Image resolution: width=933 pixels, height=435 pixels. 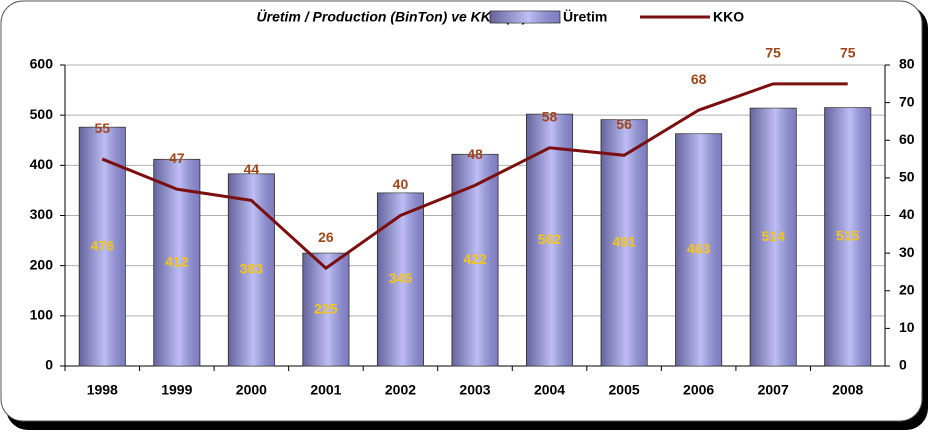 I want to click on y2-tick-label: 80, so click(x=907, y=64).